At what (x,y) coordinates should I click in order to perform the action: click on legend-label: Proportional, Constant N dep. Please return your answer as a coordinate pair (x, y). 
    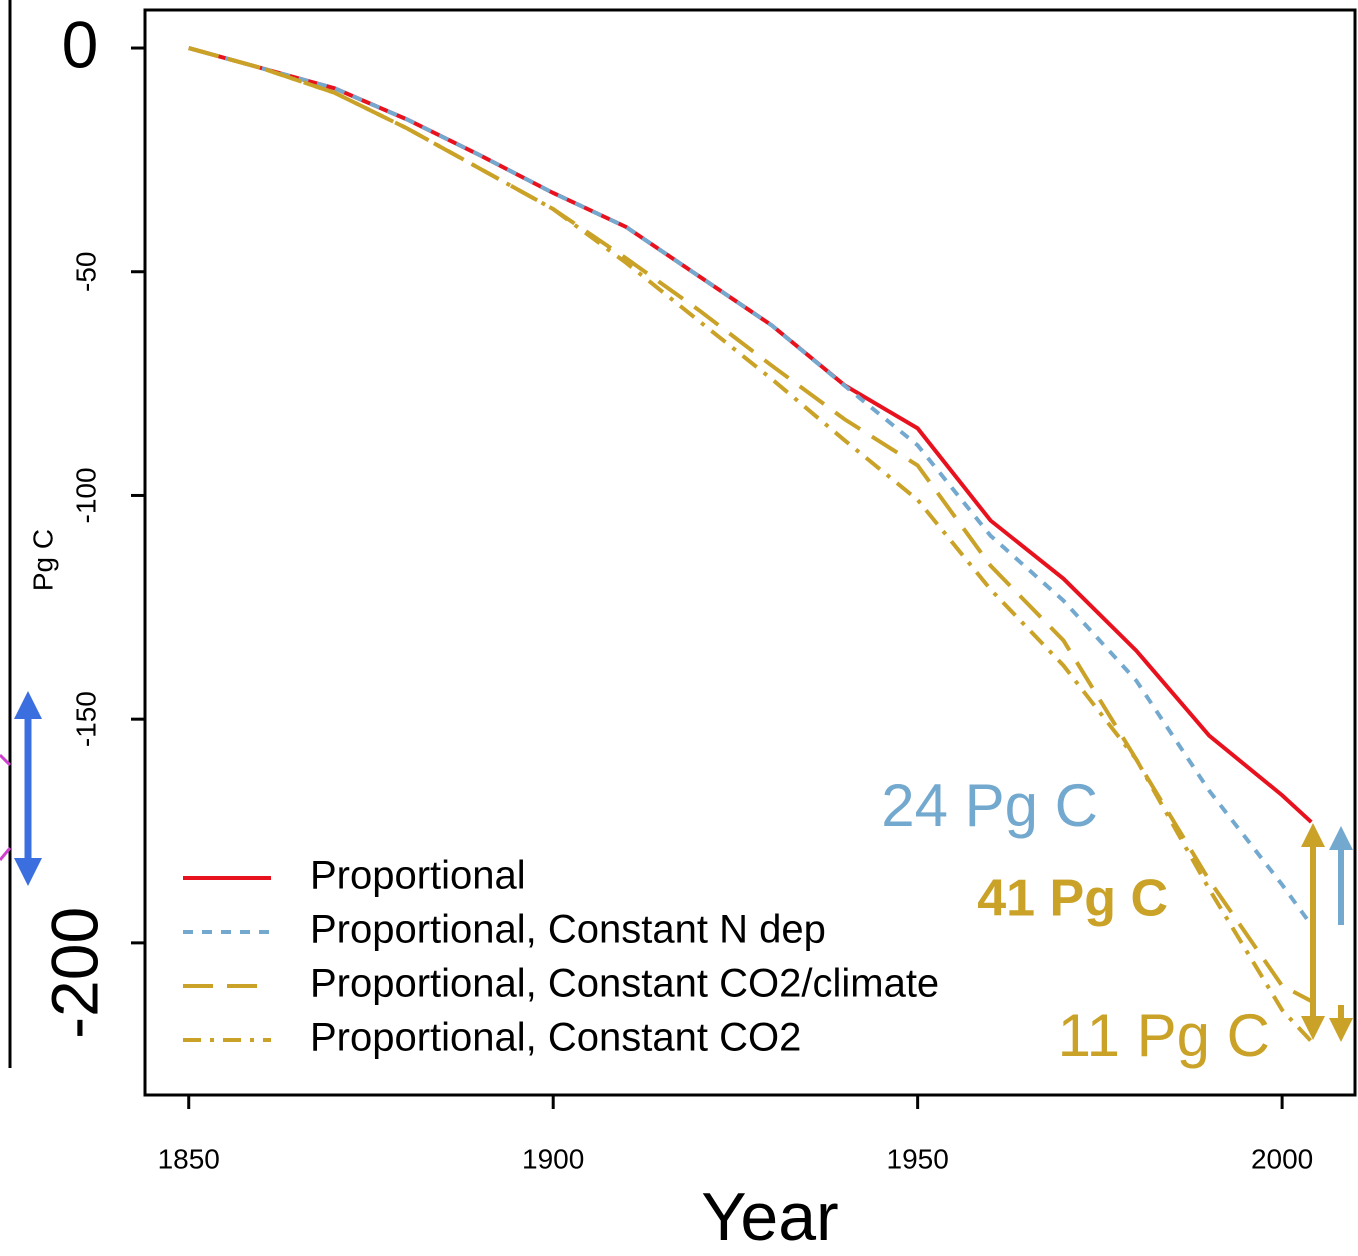
    Looking at the image, I should click on (568, 930).